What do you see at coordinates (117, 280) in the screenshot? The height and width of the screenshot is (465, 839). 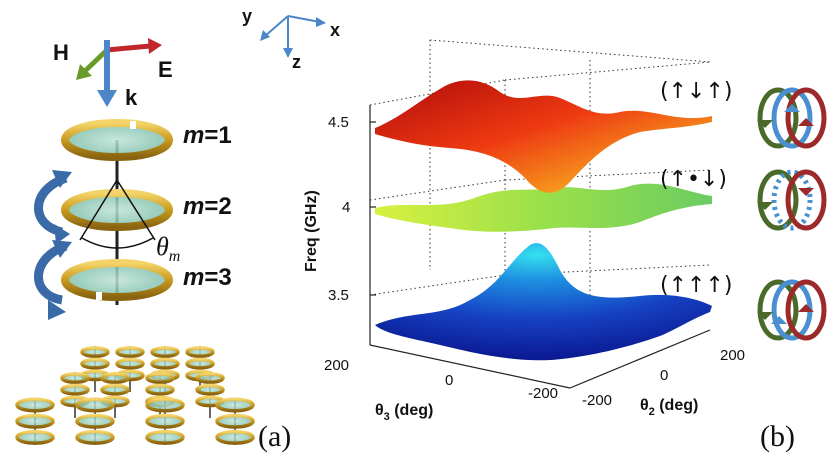 I see `ring-m3` at bounding box center [117, 280].